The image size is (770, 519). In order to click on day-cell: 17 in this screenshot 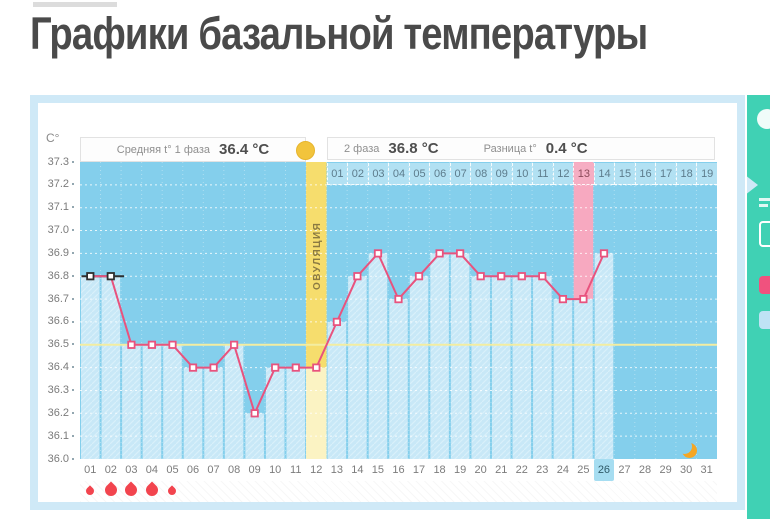, I will do `click(419, 470)`.